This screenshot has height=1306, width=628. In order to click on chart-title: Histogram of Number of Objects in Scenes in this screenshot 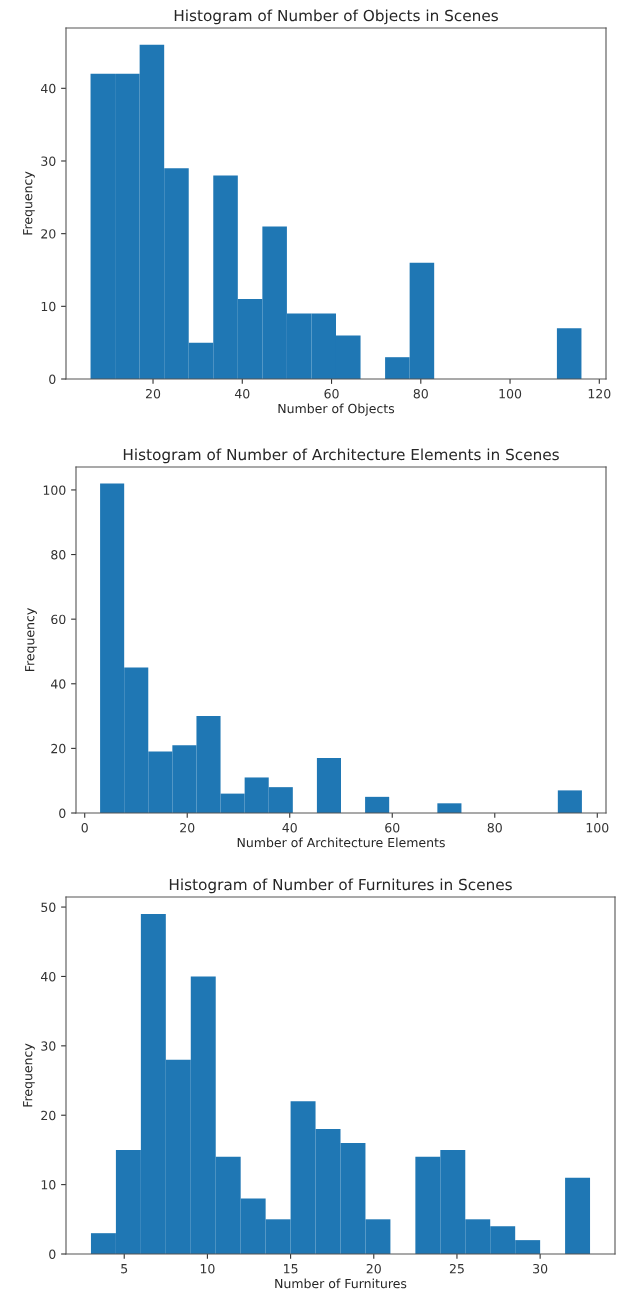, I will do `click(336, 17)`.